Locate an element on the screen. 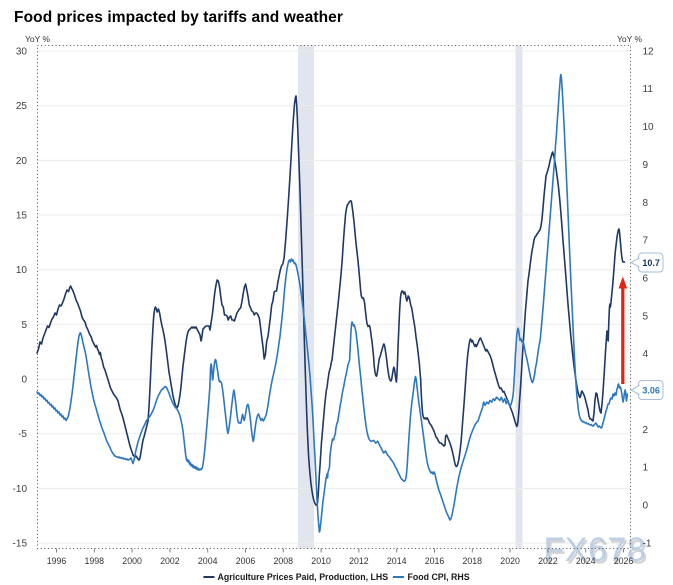 The width and height of the screenshot is (673, 585). svg-text: 6 is located at coordinates (646, 279).